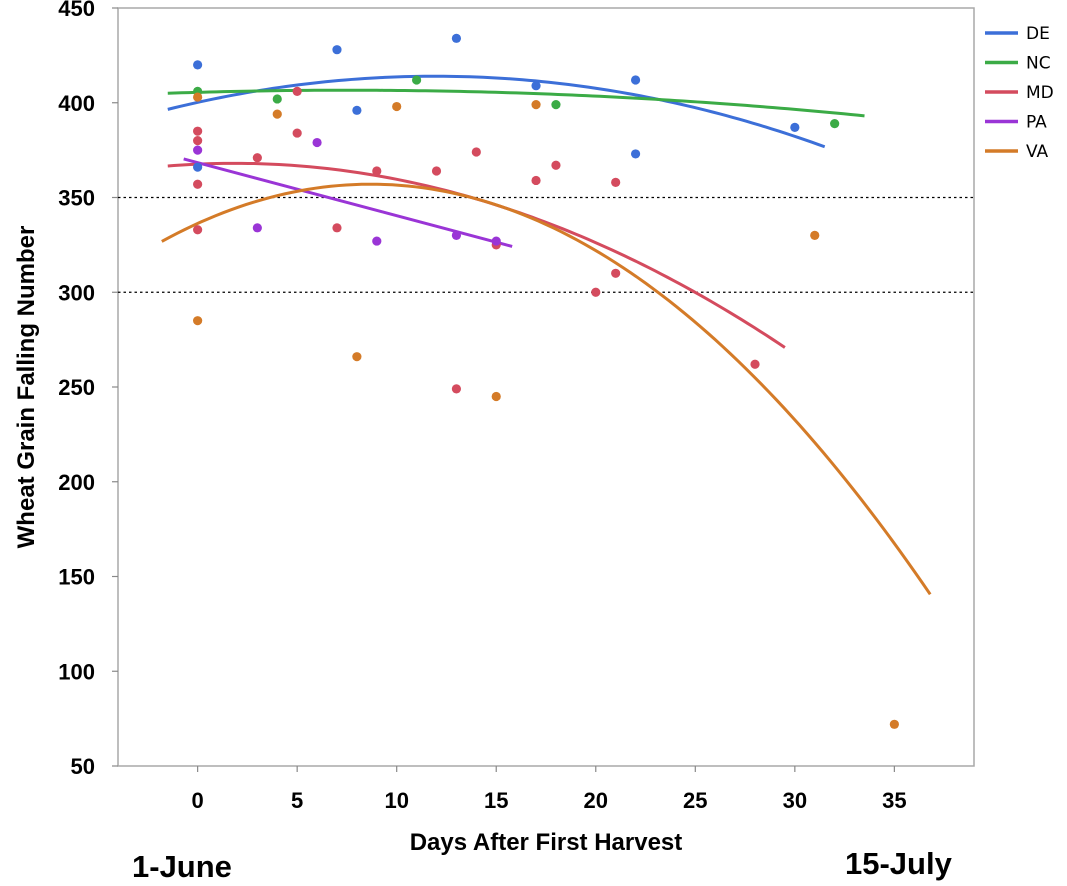 The width and height of the screenshot is (1067, 886). Describe the element at coordinates (549, 789) in the screenshot. I see `x-axis: 0 5 10 15 20 25 30 35` at that location.